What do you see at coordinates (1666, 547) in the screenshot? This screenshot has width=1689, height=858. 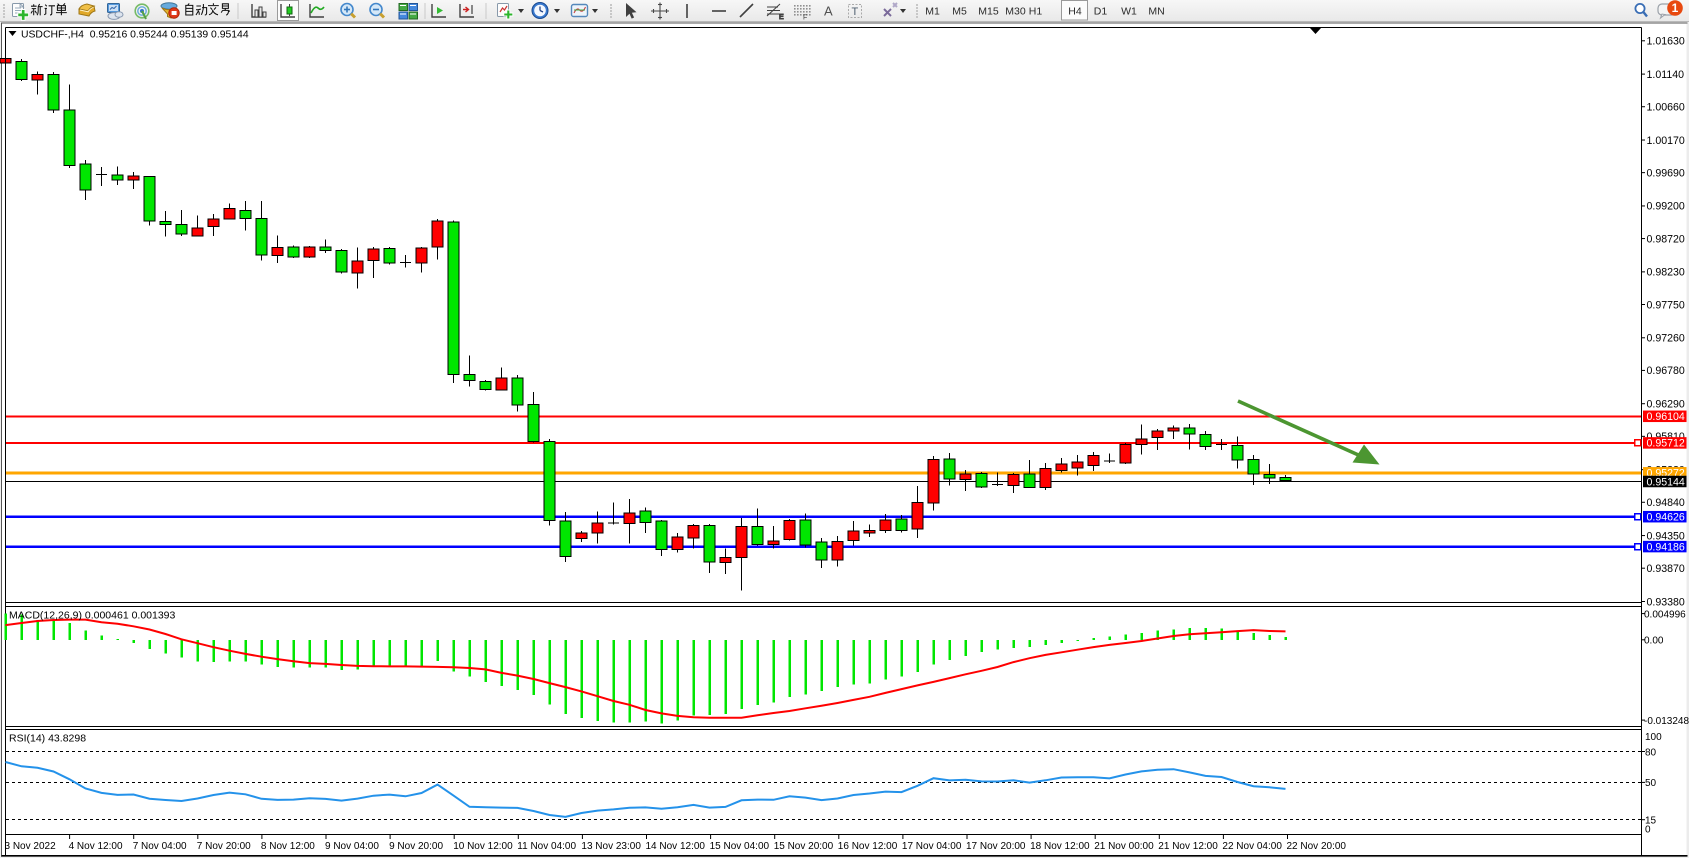 I see `svg-text: 0.94186` at bounding box center [1666, 547].